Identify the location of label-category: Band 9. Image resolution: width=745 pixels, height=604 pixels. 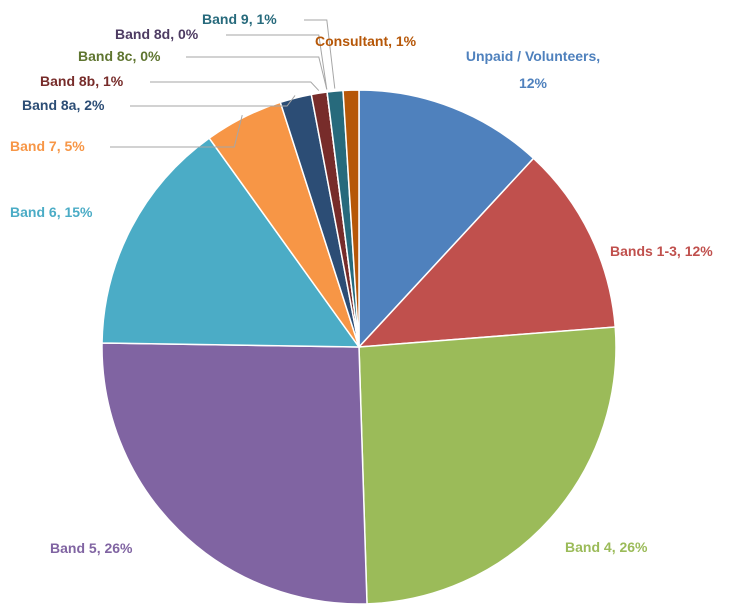
(225, 19).